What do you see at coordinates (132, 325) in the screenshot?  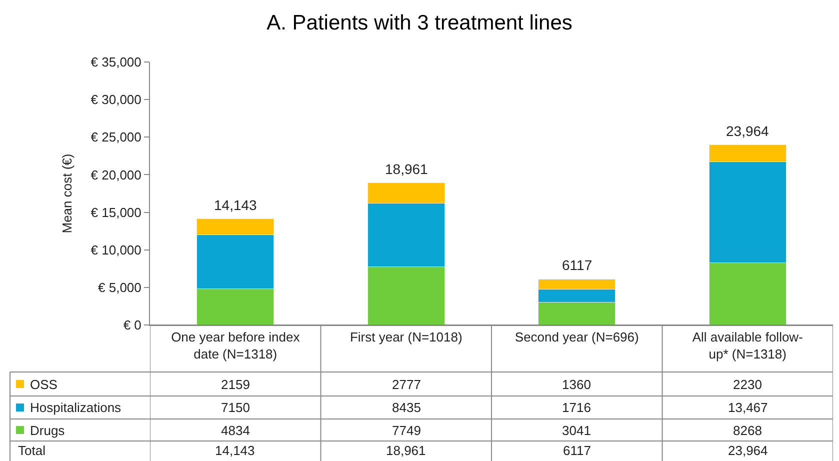 I see `y-tick-label: € 0` at bounding box center [132, 325].